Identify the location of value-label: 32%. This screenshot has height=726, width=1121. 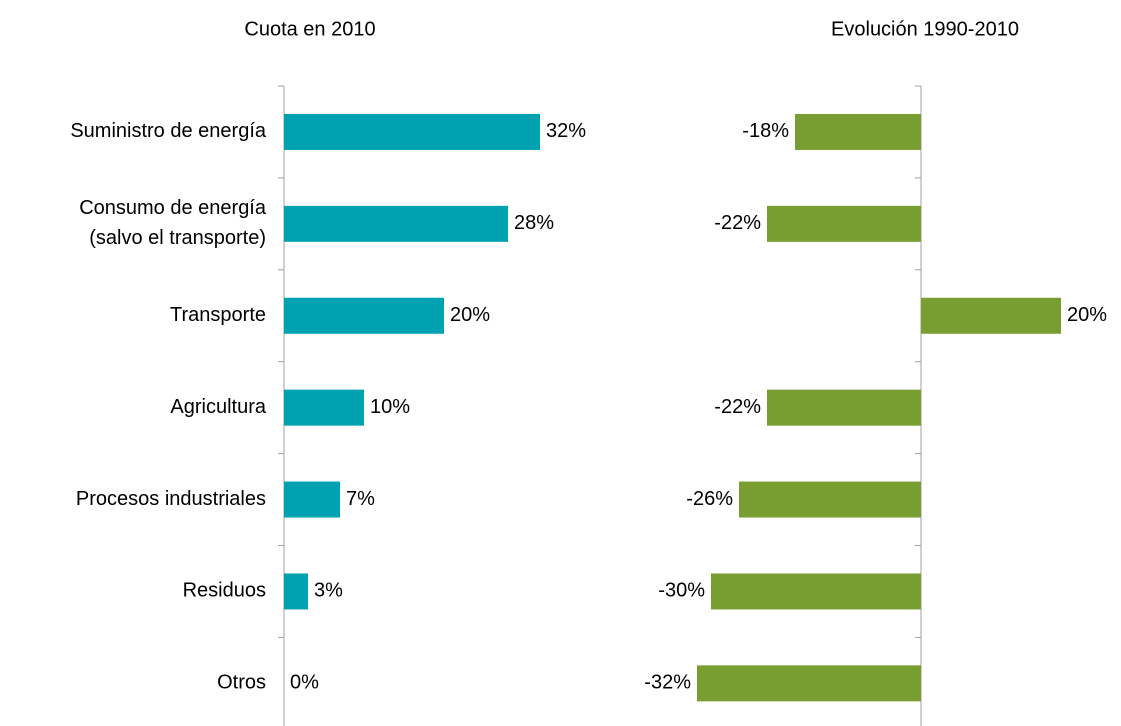
(566, 131).